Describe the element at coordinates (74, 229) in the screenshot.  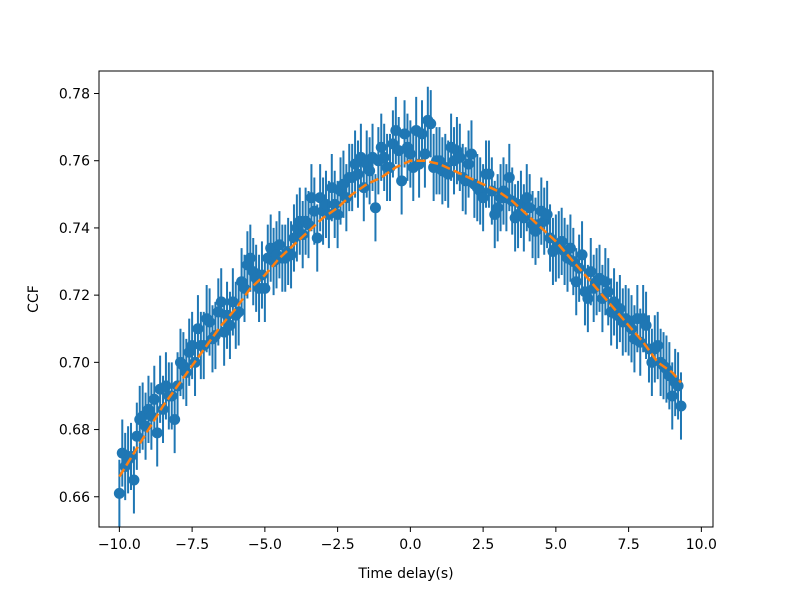
I see `y-tick-label: 0.74` at that location.